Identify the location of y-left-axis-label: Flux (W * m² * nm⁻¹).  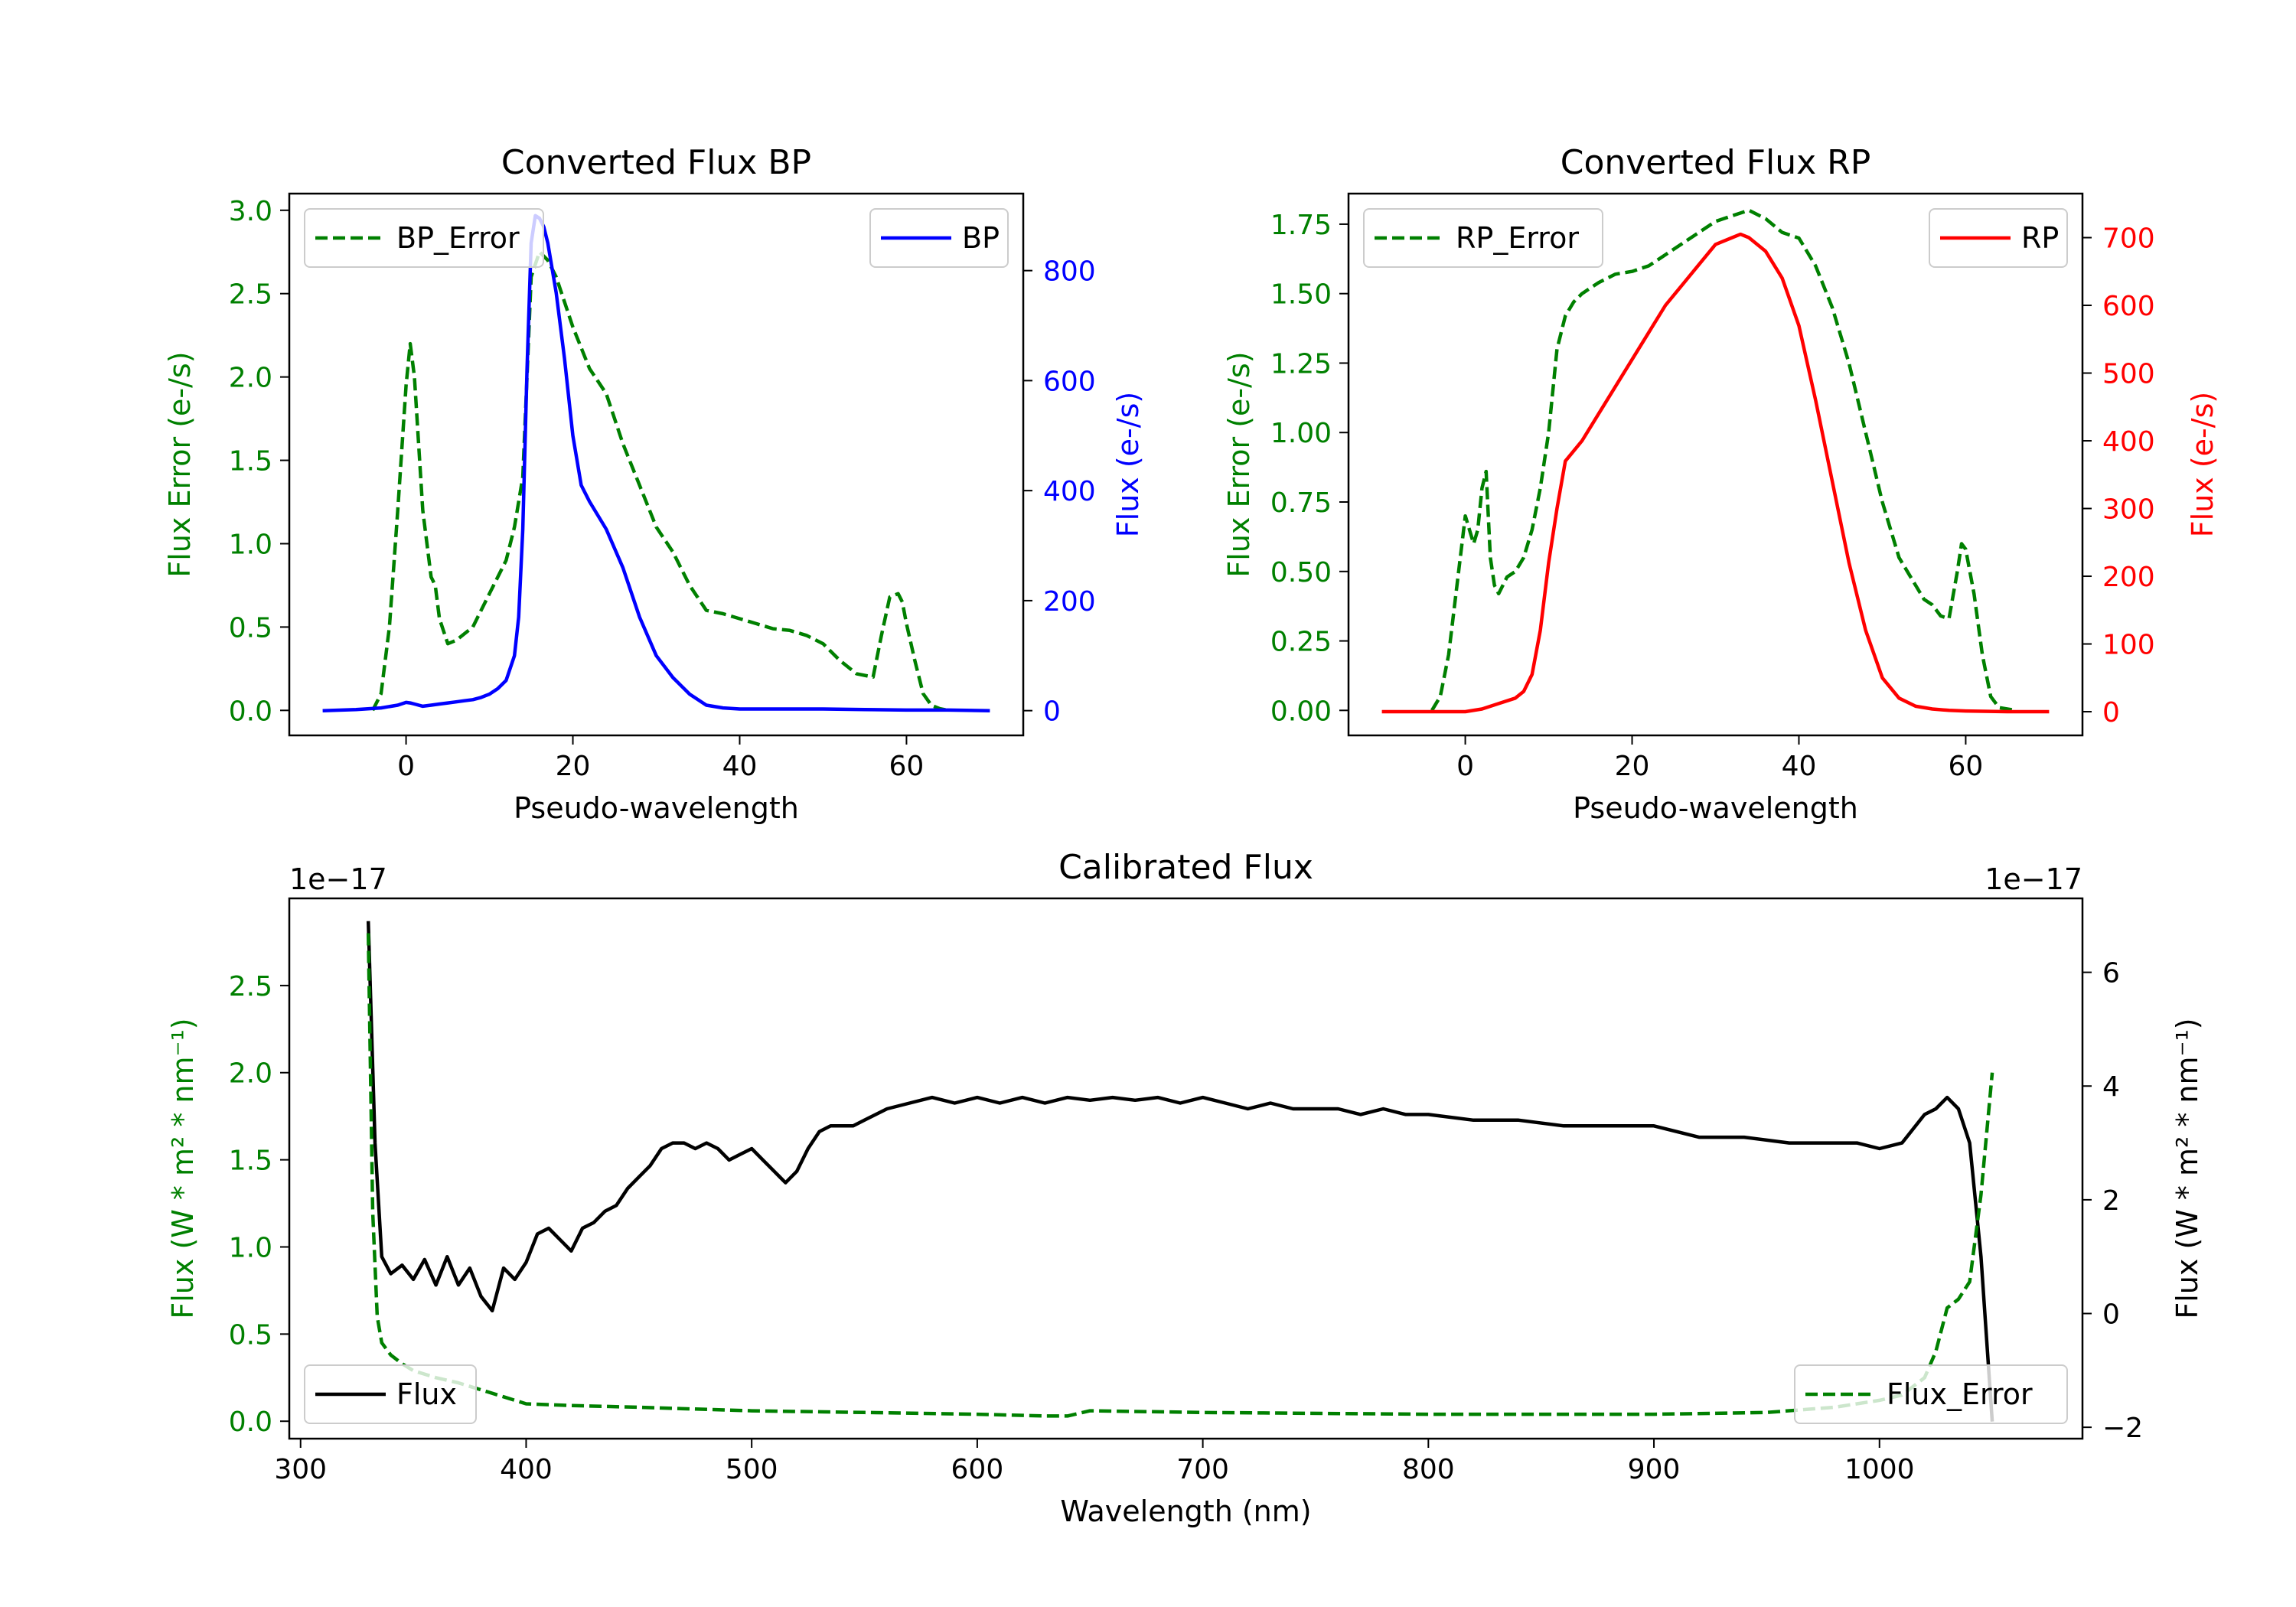
(183, 1168).